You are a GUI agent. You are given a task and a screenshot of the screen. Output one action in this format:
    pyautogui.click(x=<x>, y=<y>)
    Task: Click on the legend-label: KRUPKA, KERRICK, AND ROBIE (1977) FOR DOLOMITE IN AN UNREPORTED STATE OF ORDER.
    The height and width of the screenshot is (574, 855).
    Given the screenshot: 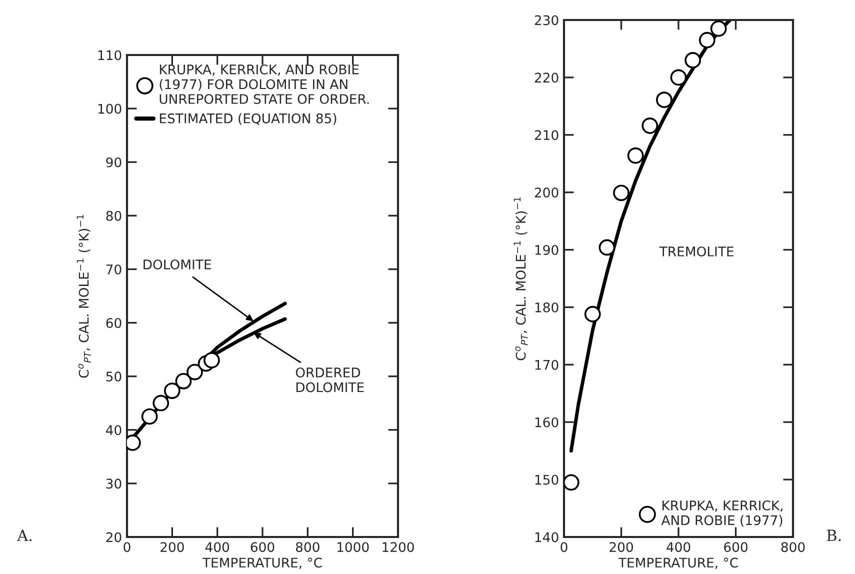 What is the action you would take?
    pyautogui.click(x=264, y=84)
    